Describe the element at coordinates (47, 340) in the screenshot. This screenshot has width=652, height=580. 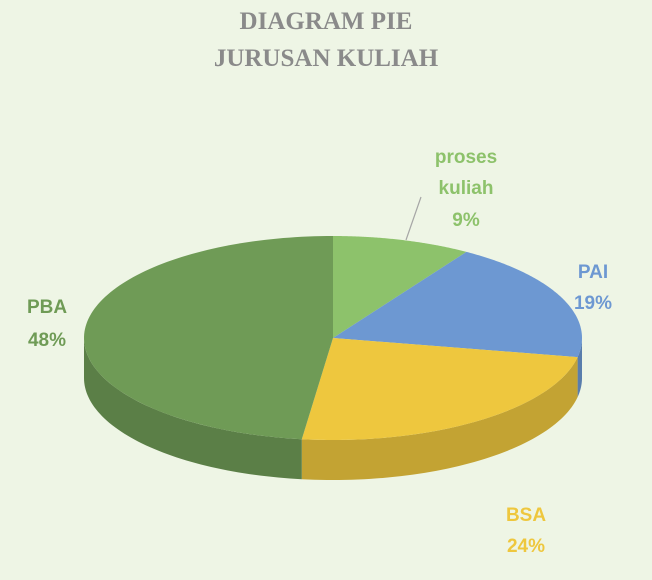
I see `value-label: 48%` at that location.